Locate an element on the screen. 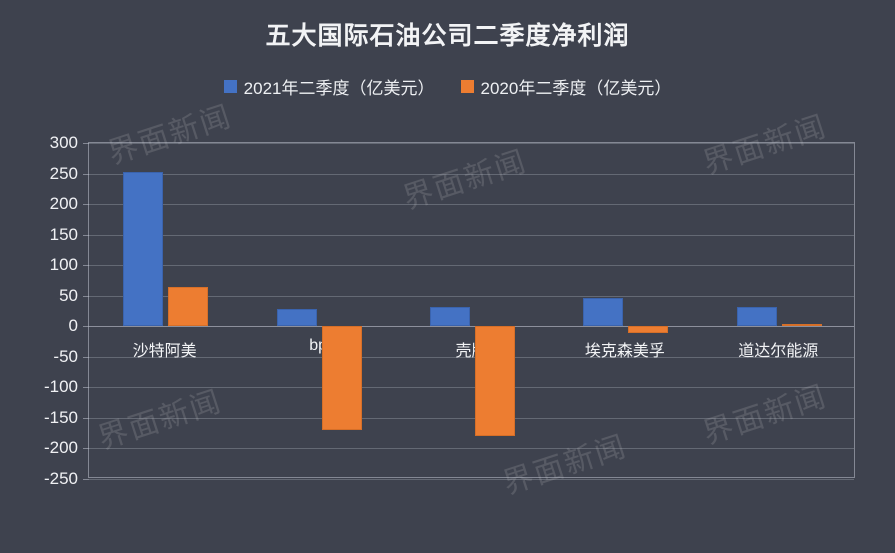 The height and width of the screenshot is (553, 895). legend-item: 2021年二季度（亿美元） is located at coordinates (329, 86).